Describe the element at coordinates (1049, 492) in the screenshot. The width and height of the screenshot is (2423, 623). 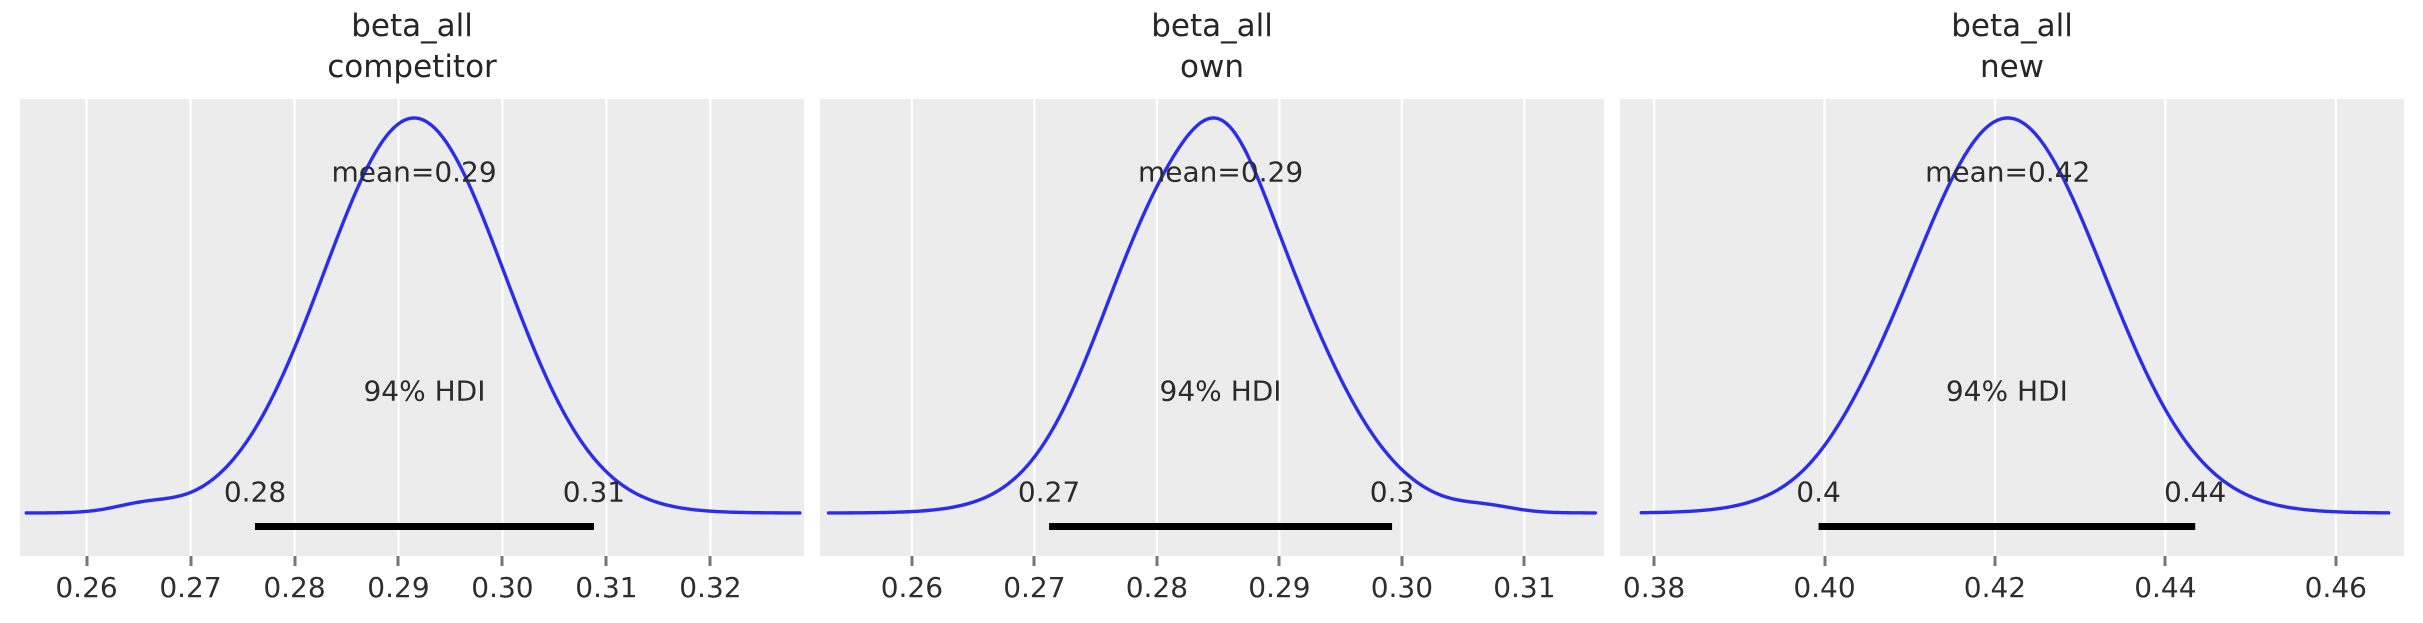
I see `hdi-low-label: 0.27` at that location.